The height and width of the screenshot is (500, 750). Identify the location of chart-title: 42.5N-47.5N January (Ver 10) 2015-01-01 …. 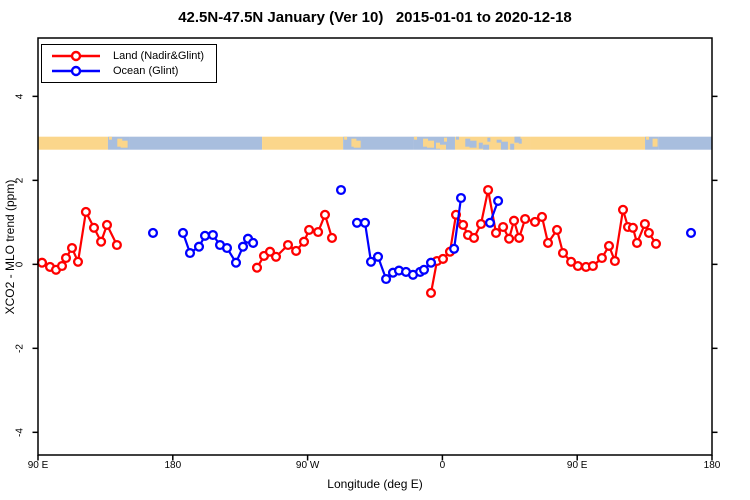
(375, 17).